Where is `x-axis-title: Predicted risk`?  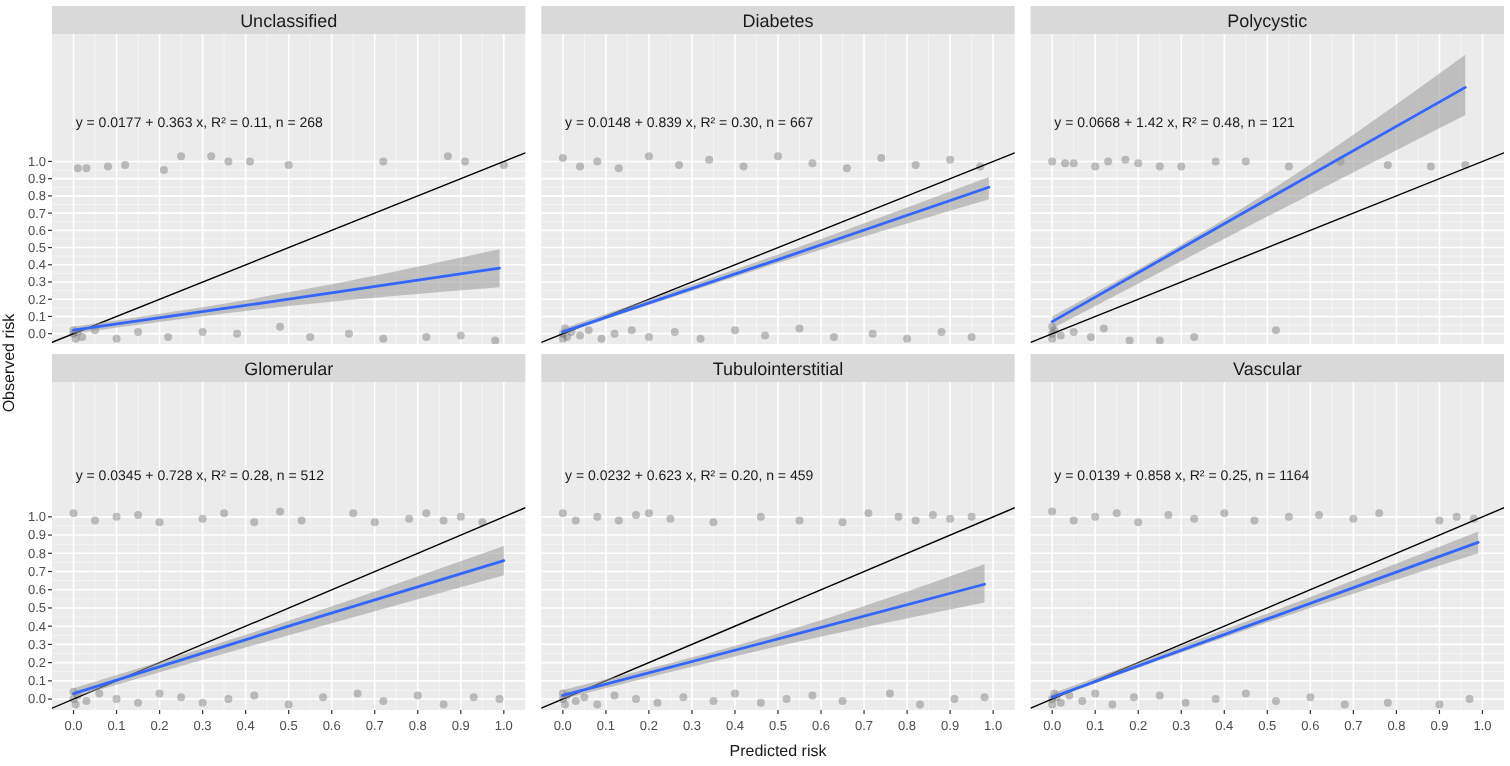 x-axis-title: Predicted risk is located at coordinates (779, 751).